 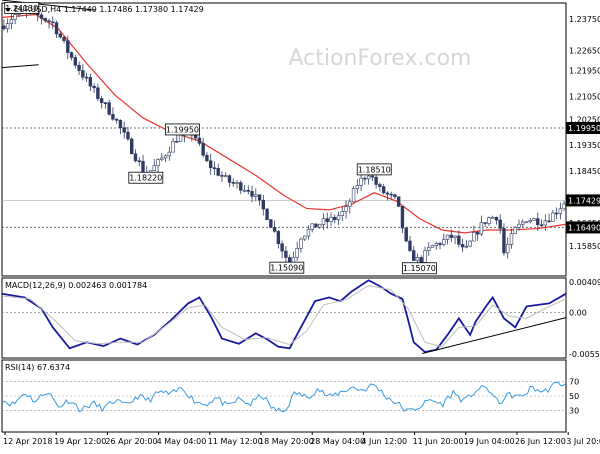 What do you see at coordinates (21, 8) in the screenshot?
I see `annotation-label: 1.24130` at bounding box center [21, 8].